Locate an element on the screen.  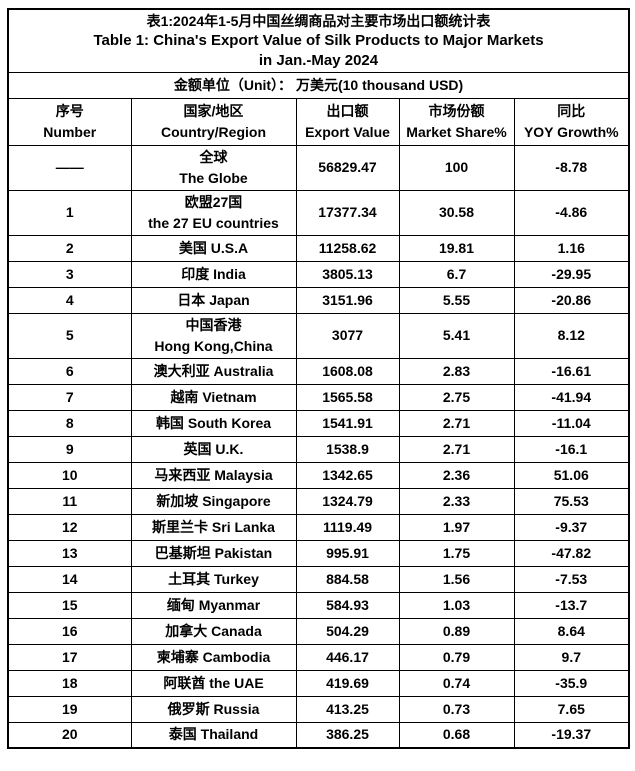
cell-export-value: 504.29 is located at coordinates (347, 631).